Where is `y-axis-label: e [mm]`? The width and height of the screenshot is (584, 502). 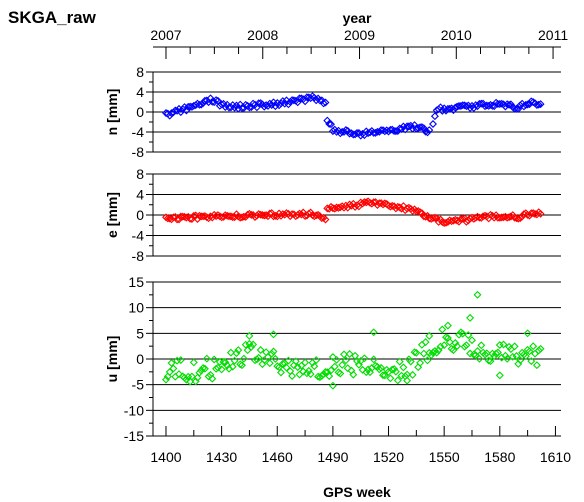 y-axis-label: e [mm] is located at coordinates (112, 215).